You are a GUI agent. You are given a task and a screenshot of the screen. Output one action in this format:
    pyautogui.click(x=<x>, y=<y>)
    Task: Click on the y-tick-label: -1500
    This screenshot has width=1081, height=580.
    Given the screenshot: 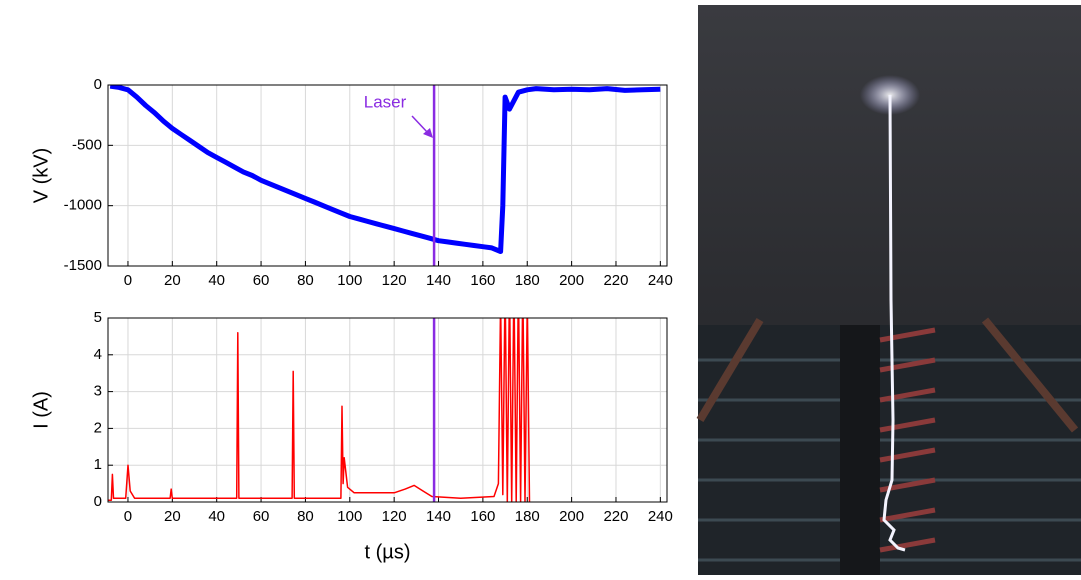 What is the action you would take?
    pyautogui.click(x=83, y=265)
    